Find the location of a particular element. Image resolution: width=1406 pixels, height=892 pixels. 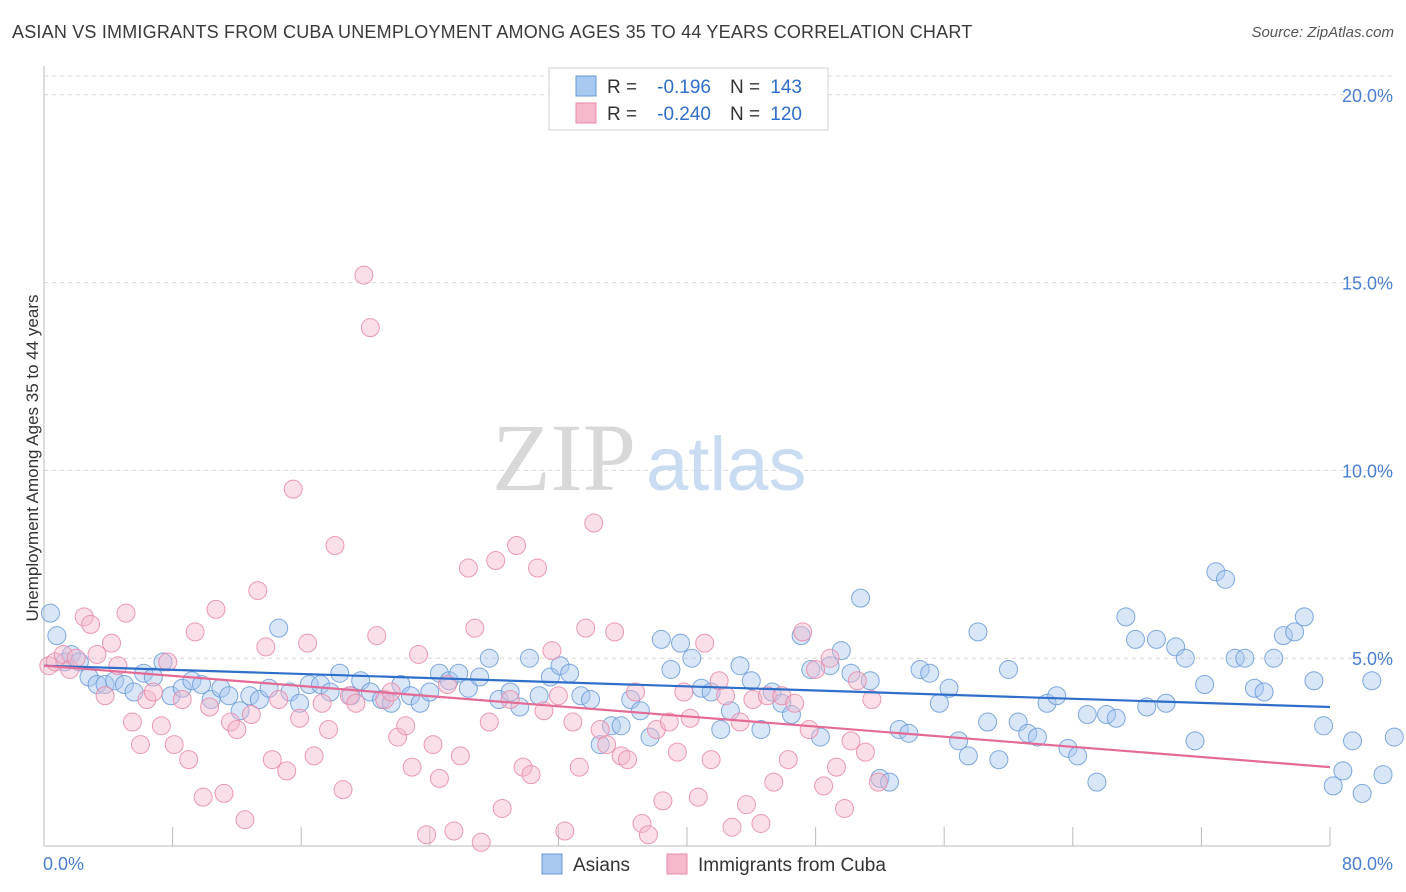

source-label: Source: ZipAtlas.com is located at coordinates (1322, 32).